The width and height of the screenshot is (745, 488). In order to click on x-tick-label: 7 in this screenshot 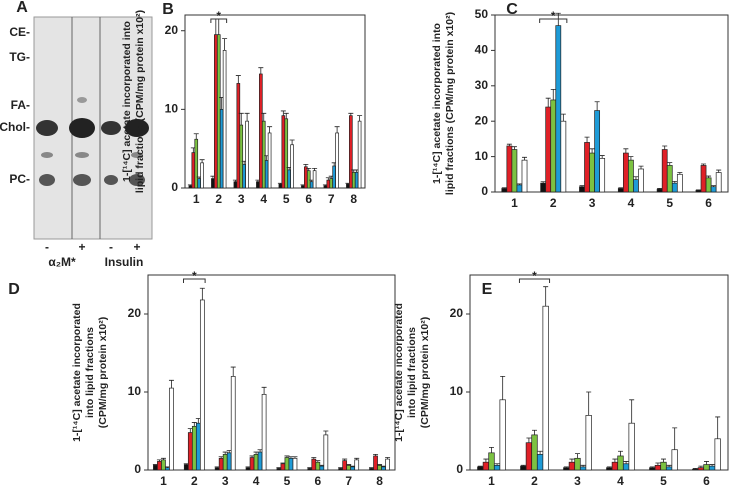, I will do `click(348, 481)`.